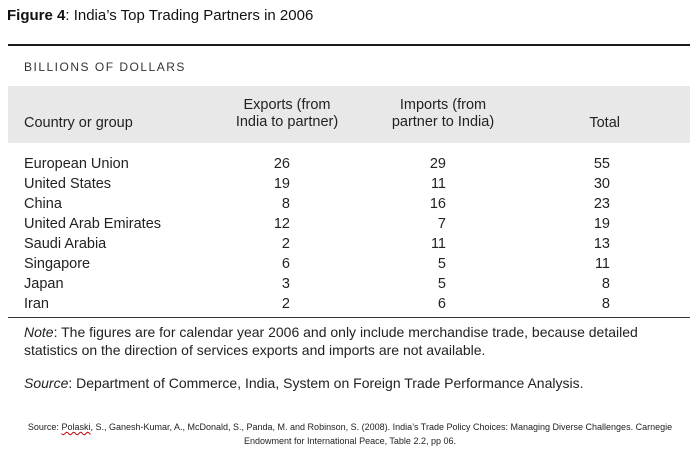 The height and width of the screenshot is (455, 692). I want to click on header-exports-line2: India to partner), so click(287, 122).